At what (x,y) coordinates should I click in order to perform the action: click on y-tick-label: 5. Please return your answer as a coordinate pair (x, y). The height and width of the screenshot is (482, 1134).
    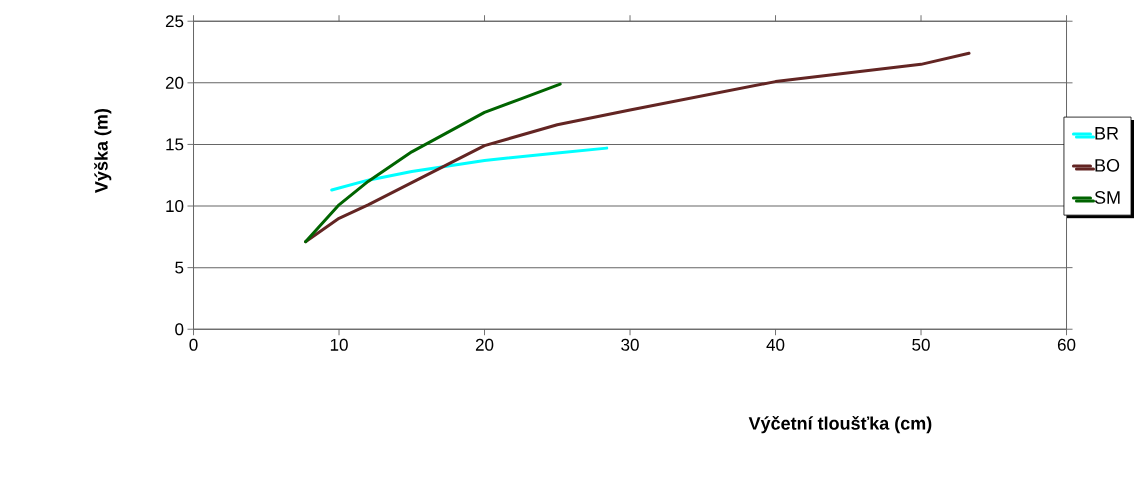
    Looking at the image, I should click on (179, 267).